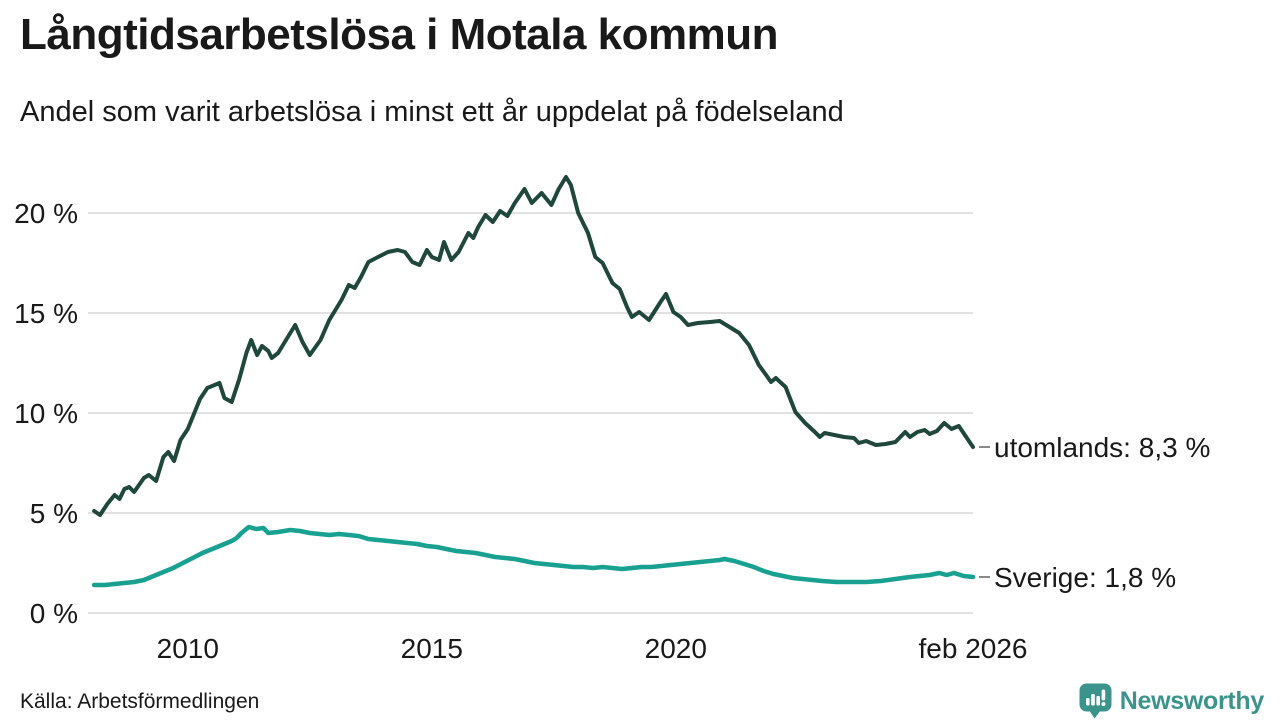  What do you see at coordinates (1095, 701) in the screenshot?
I see `newsworthy-logo-icon` at bounding box center [1095, 701].